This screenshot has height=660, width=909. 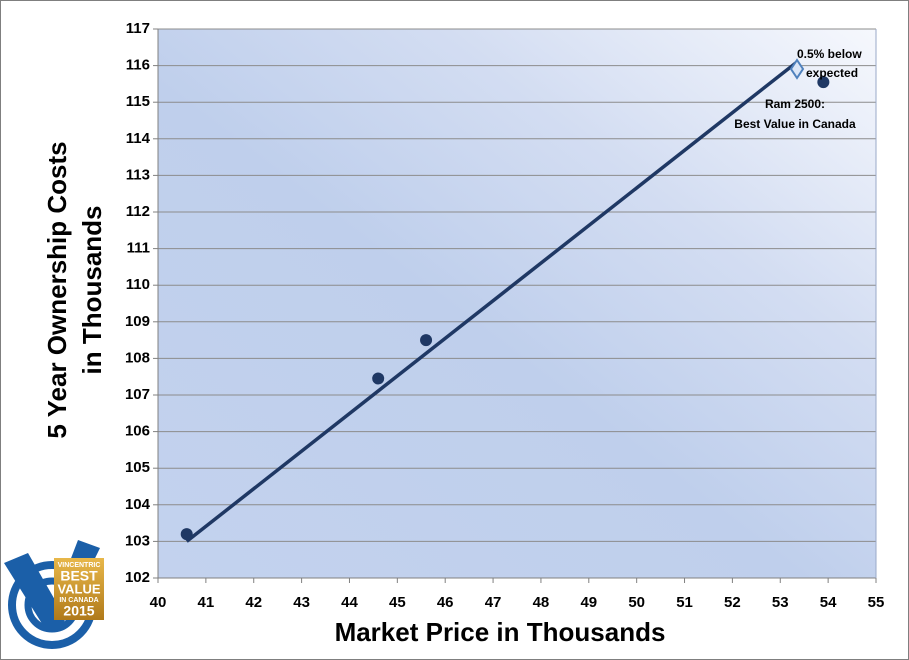 What do you see at coordinates (138, 101) in the screenshot?
I see `y-tick-label: 115` at bounding box center [138, 101].